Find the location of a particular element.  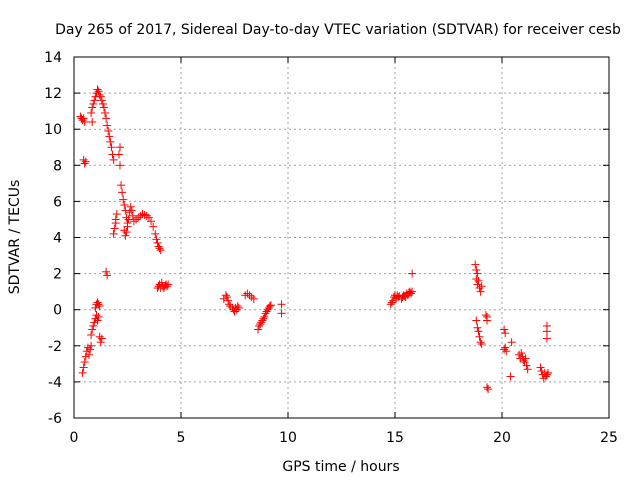

y-tick-label: 10 is located at coordinates (53, 130).